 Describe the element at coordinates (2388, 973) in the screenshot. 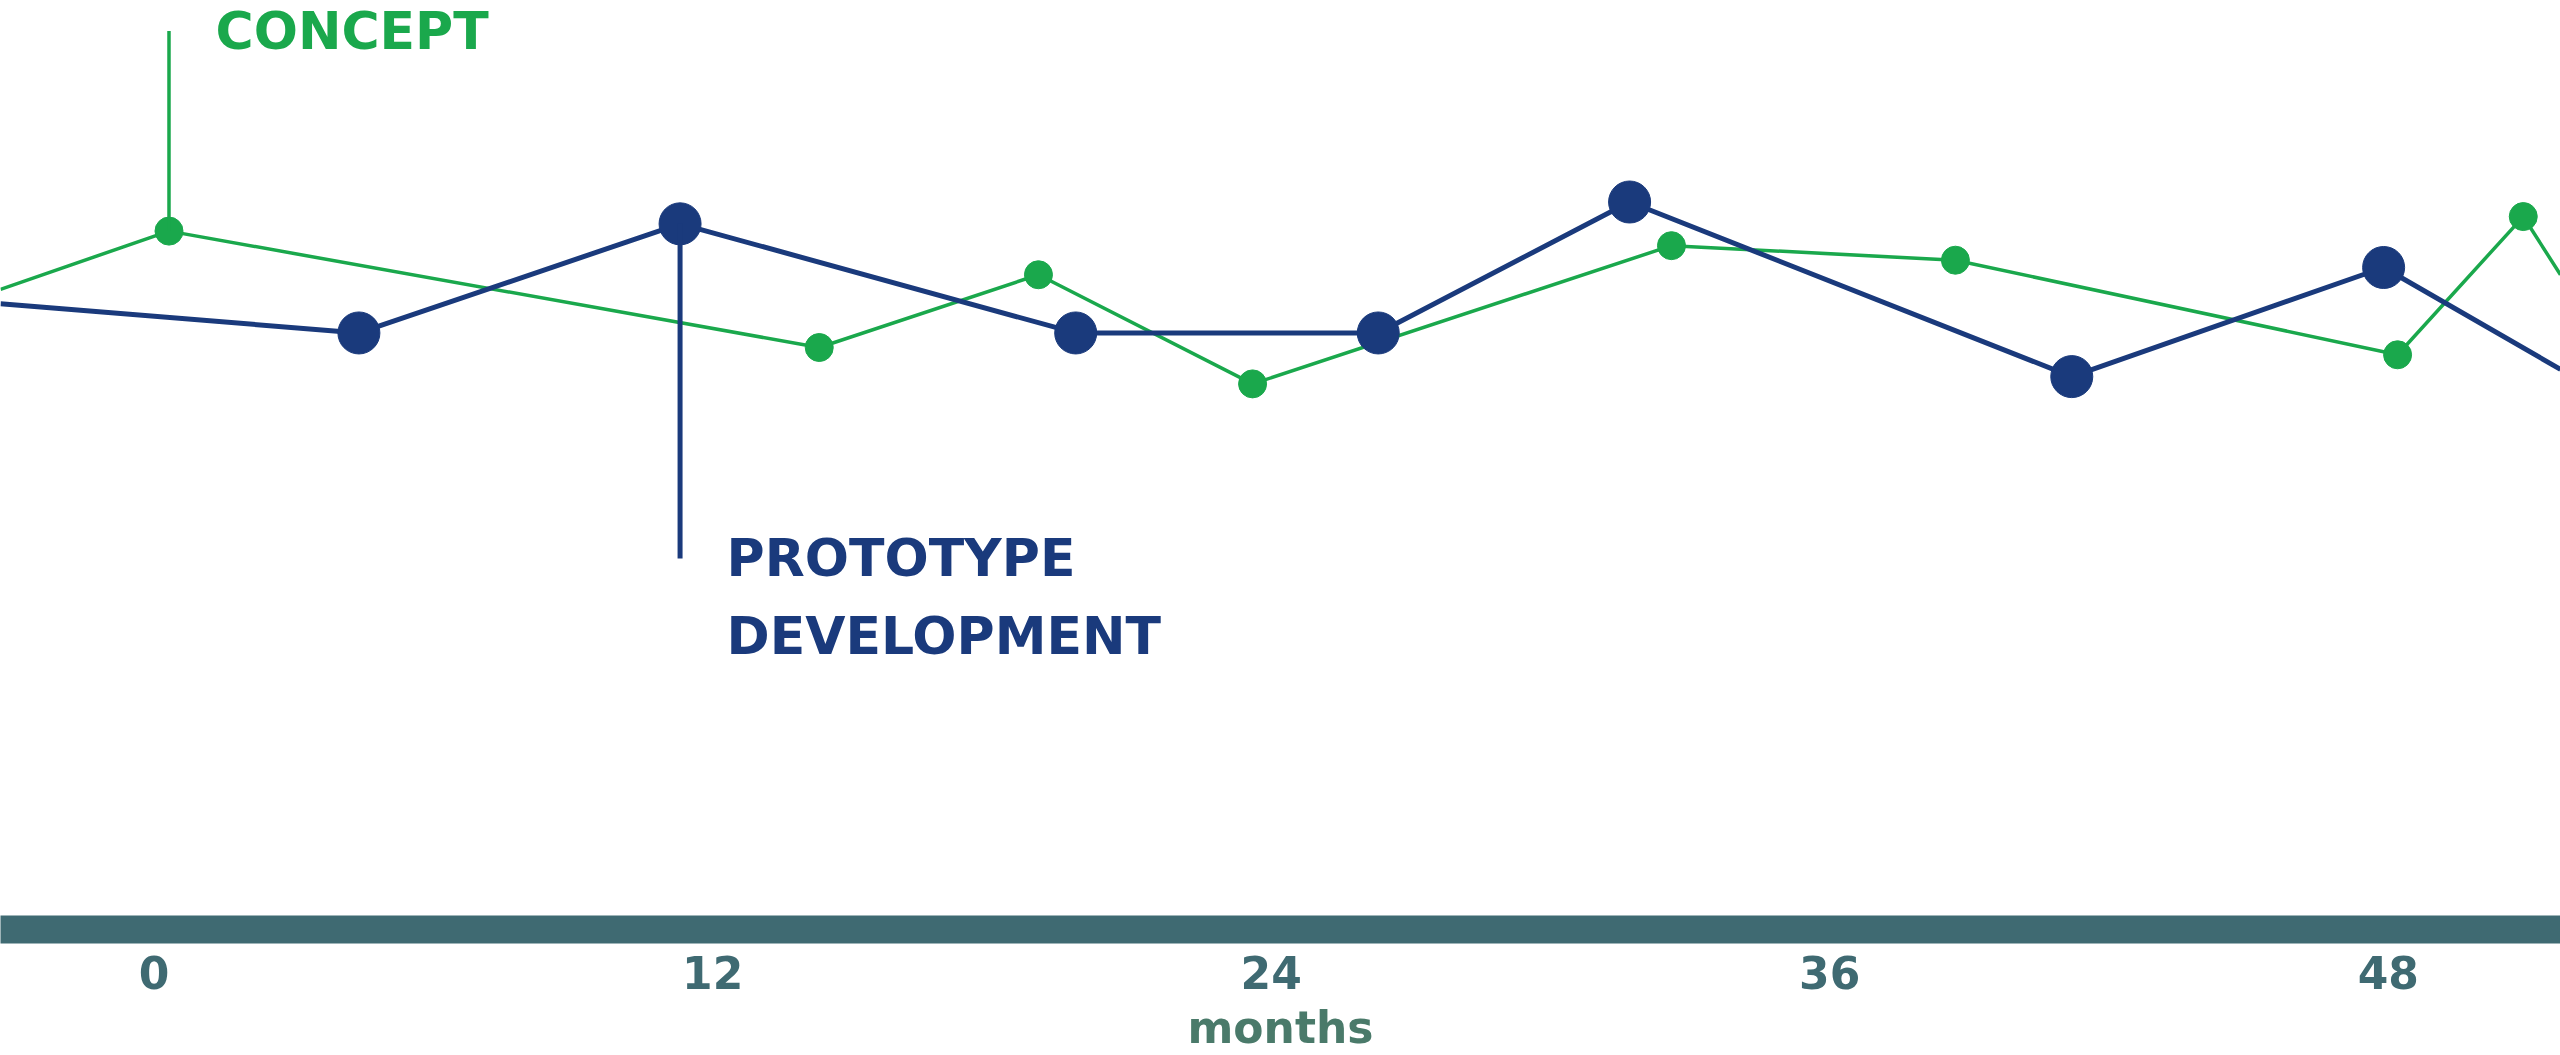

I see `x-tick-label: 48` at that location.